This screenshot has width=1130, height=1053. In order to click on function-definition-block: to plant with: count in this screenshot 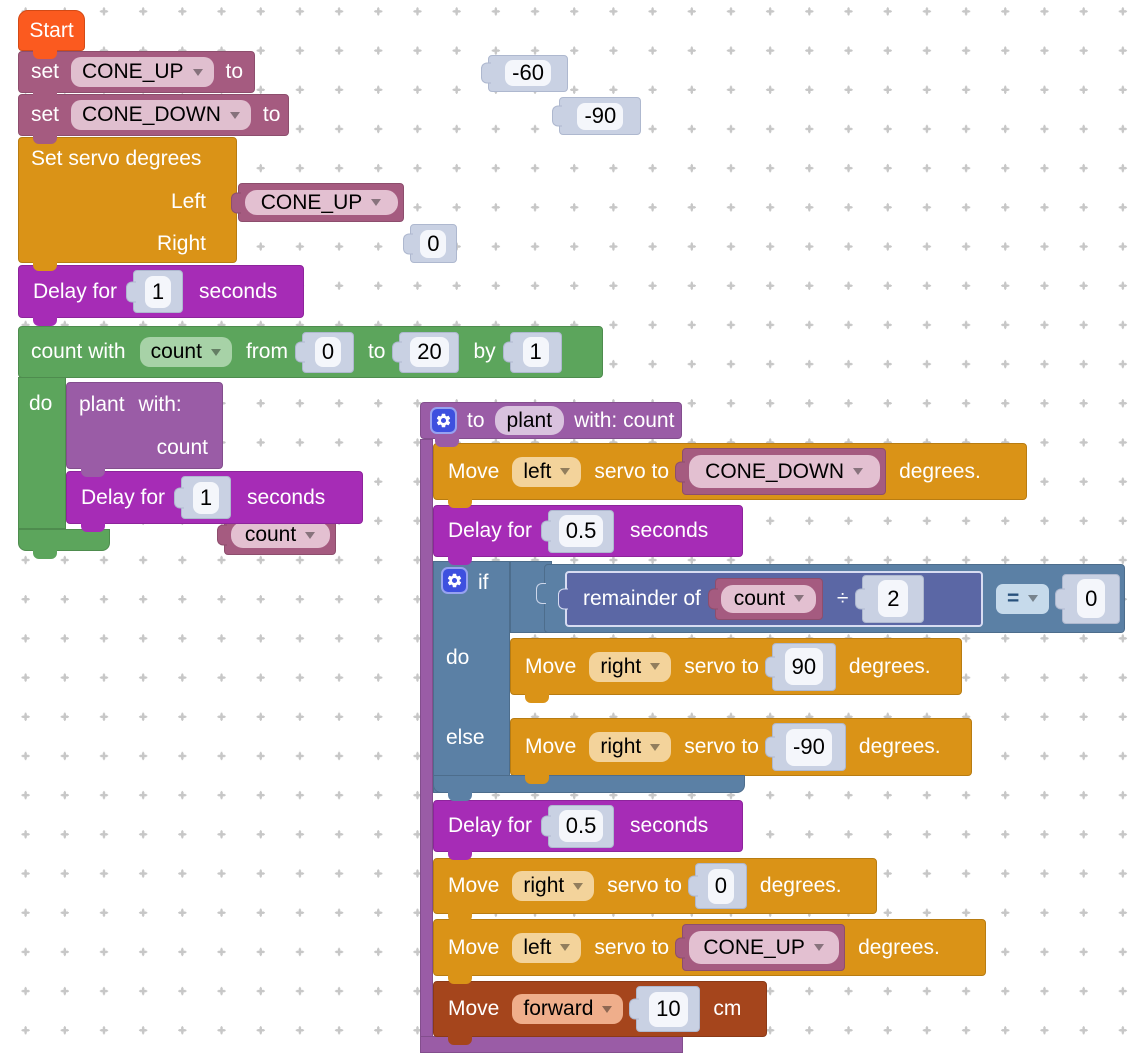, I will do `click(551, 424)`.